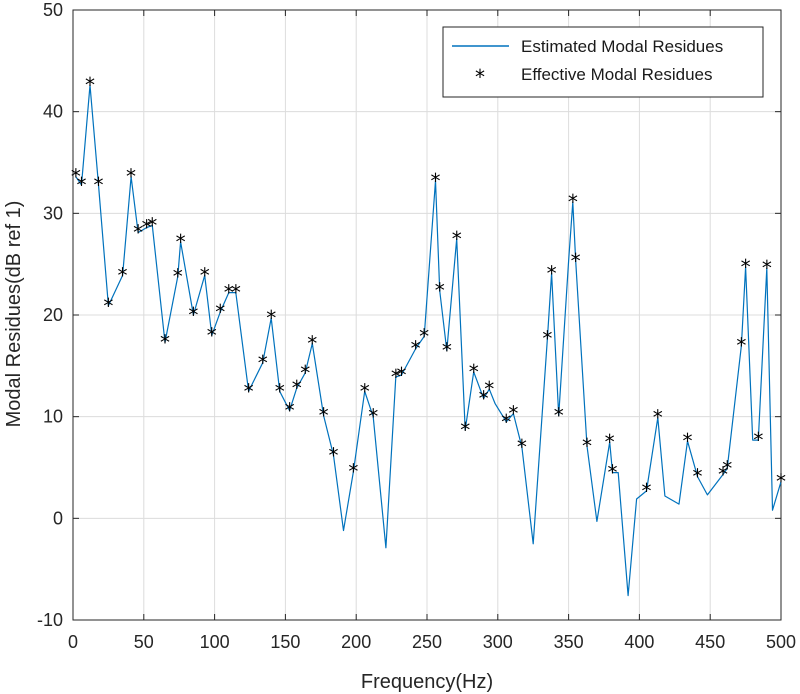  Describe the element at coordinates (14, 314) in the screenshot. I see `y-axis-title: Modal Residues(dB ref 1)` at that location.